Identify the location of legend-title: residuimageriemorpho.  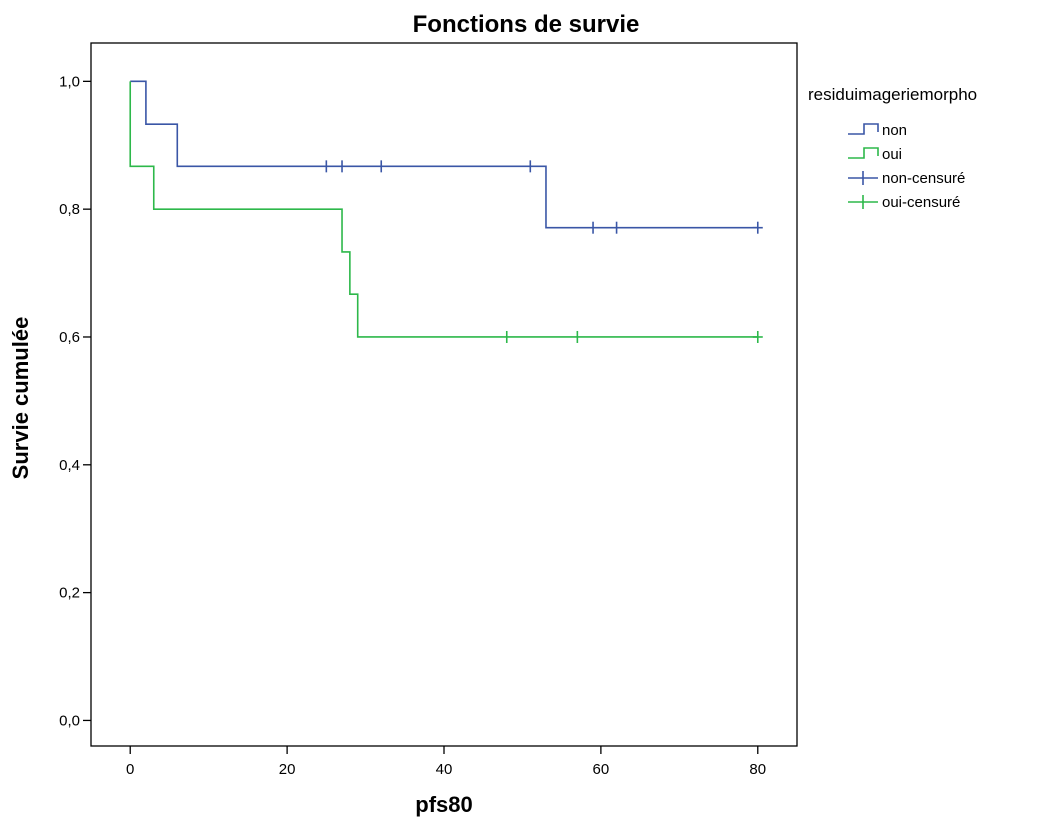
(892, 94).